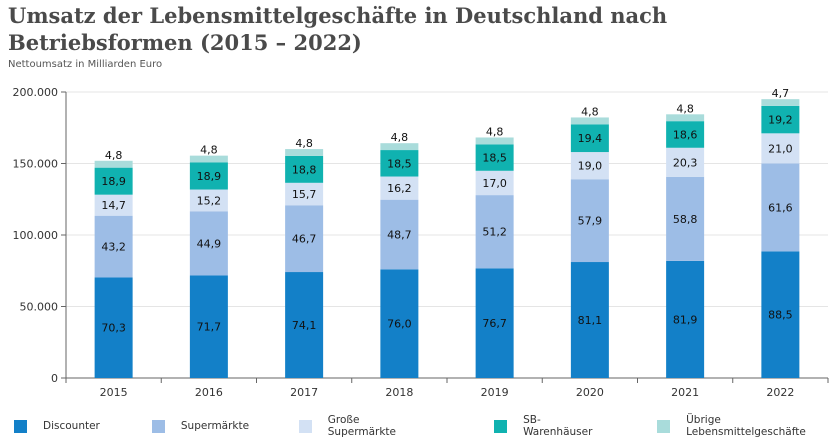 This screenshot has height=440, width=840. Describe the element at coordinates (780, 392) in the screenshot. I see `x-tick-label: 2022` at that location.